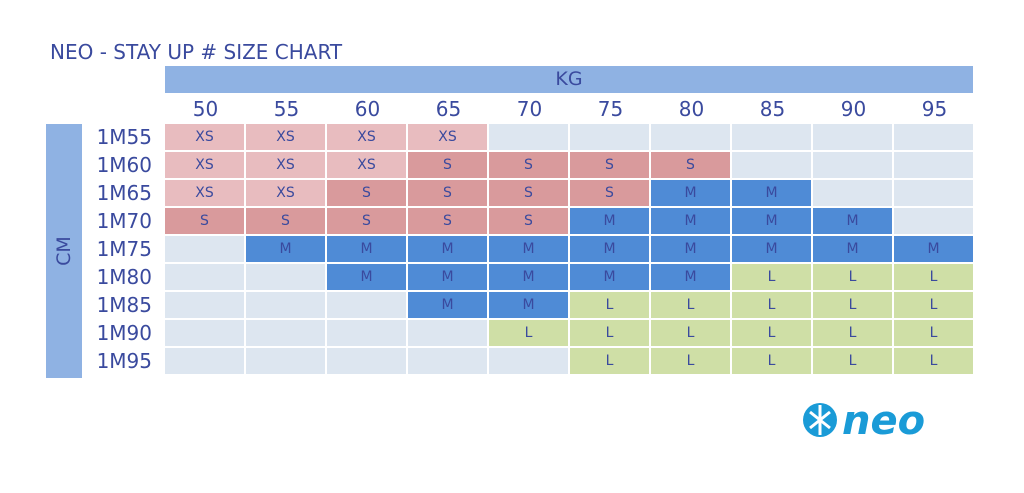 Image resolution: width=1024 pixels, height=493 pixels. I want to click on row-header-1m80: 1M80, so click(124, 277).